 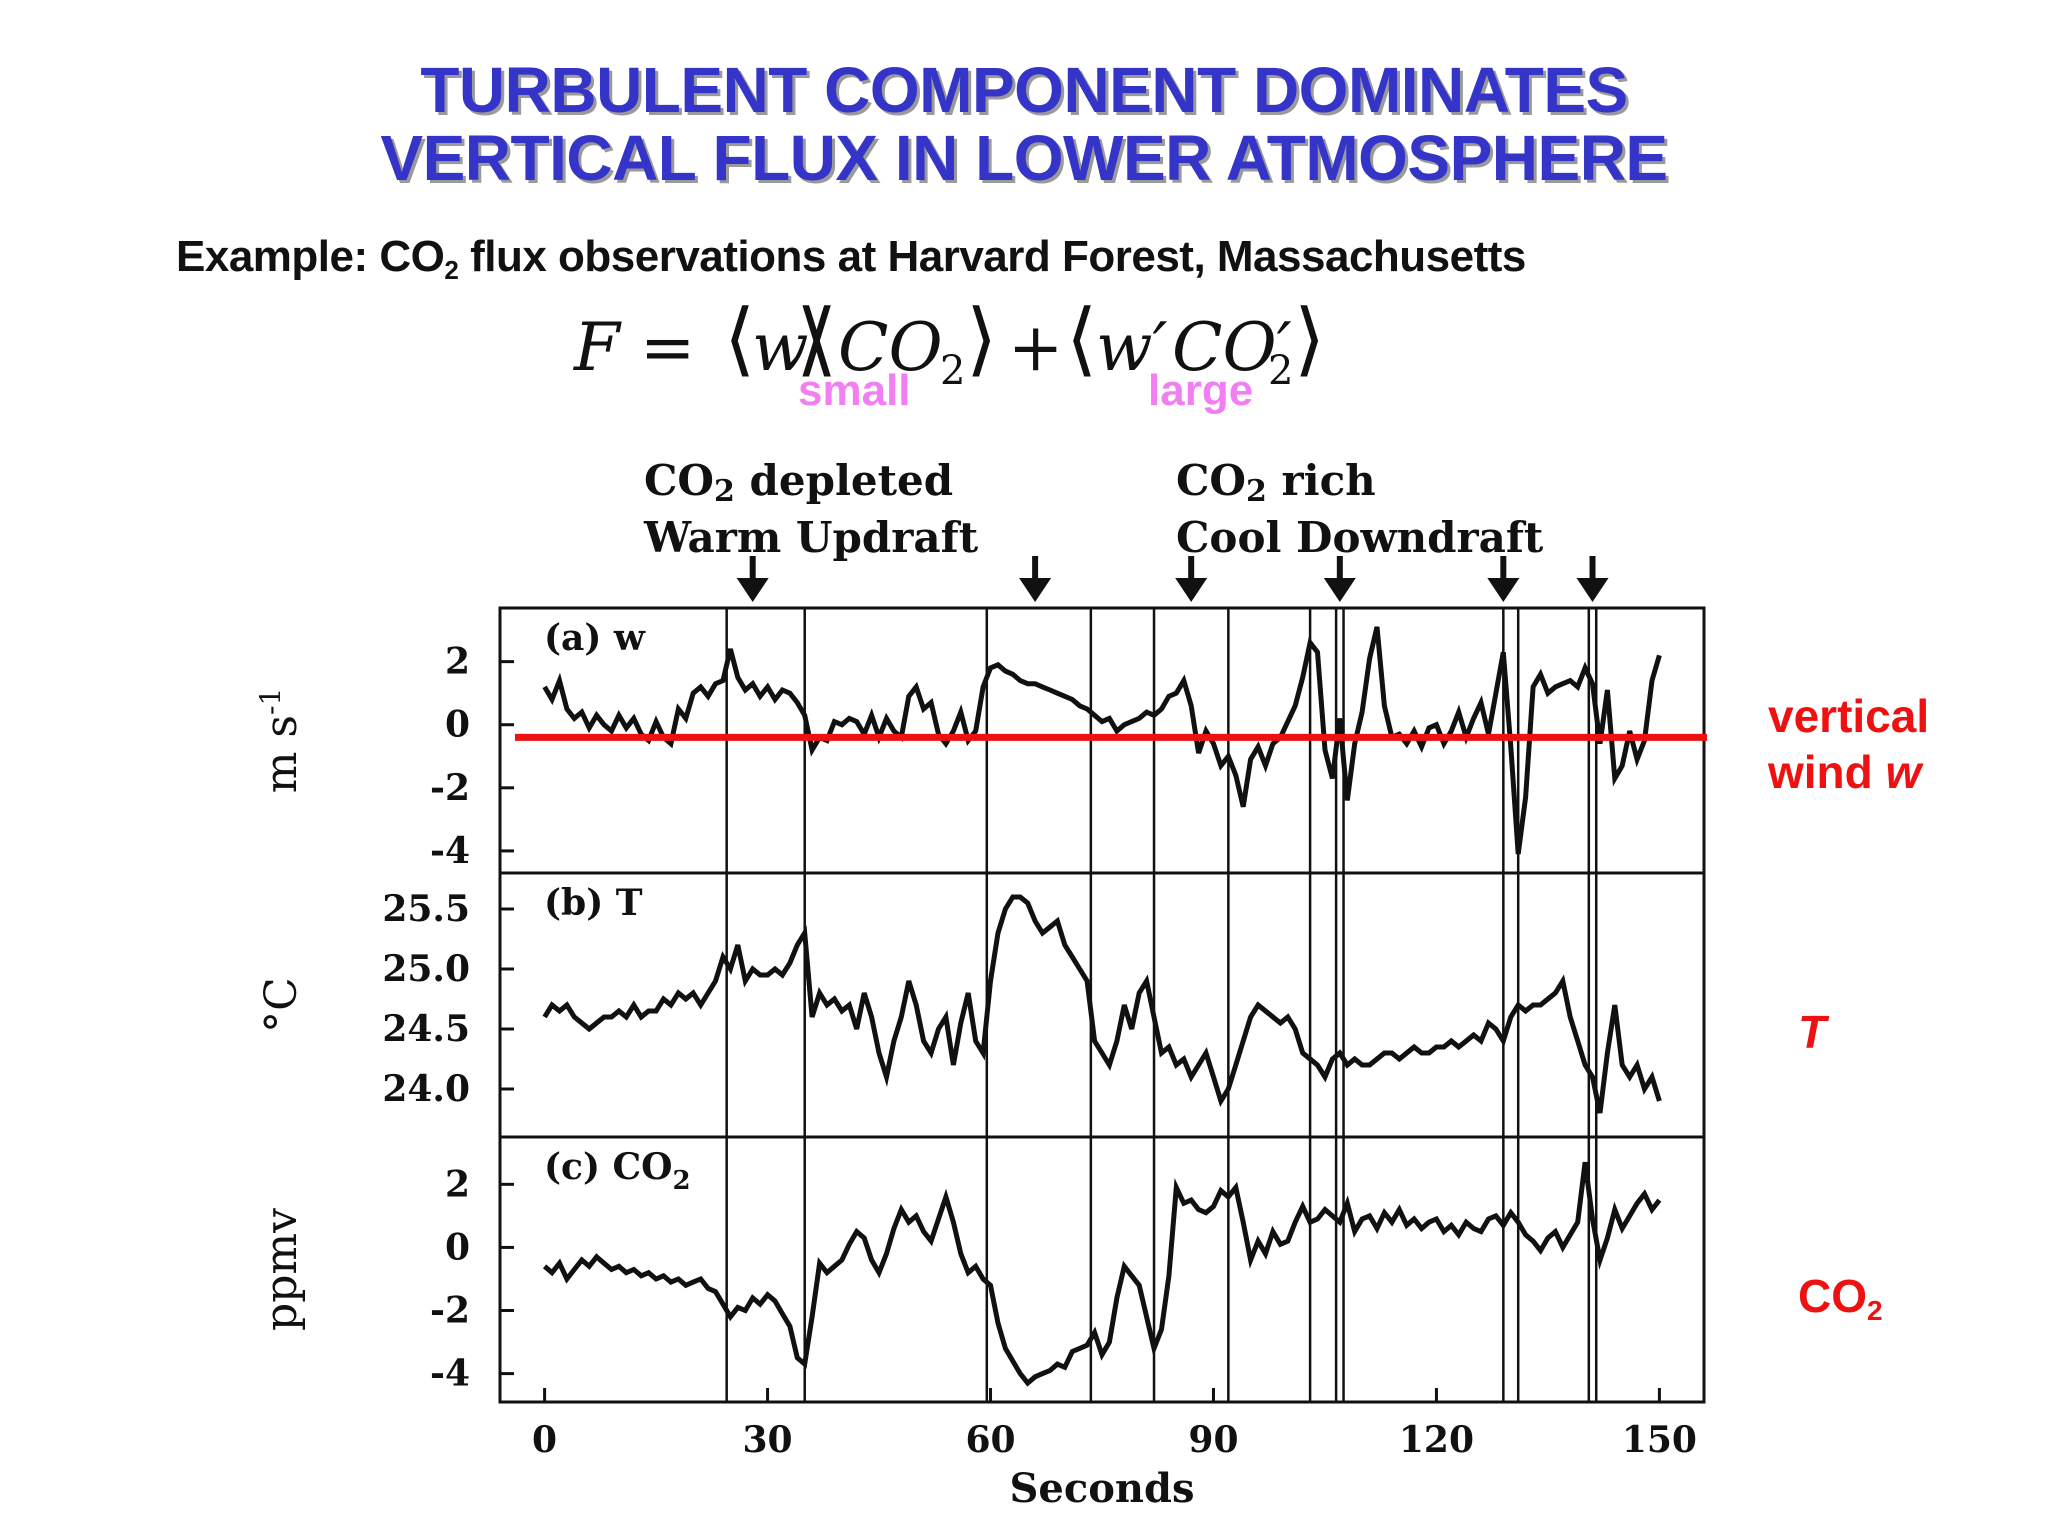 What do you see at coordinates (617, 1171) in the screenshot?
I see `panel-2-label: (c) CO2` at bounding box center [617, 1171].